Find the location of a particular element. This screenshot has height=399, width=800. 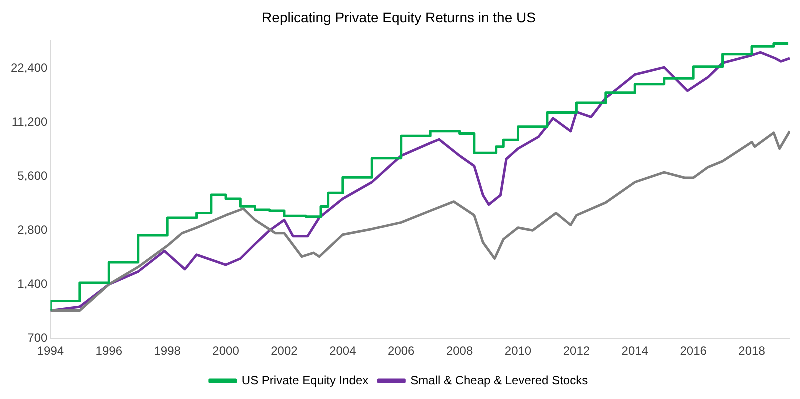

x-tick-label: 2010 is located at coordinates (518, 351).